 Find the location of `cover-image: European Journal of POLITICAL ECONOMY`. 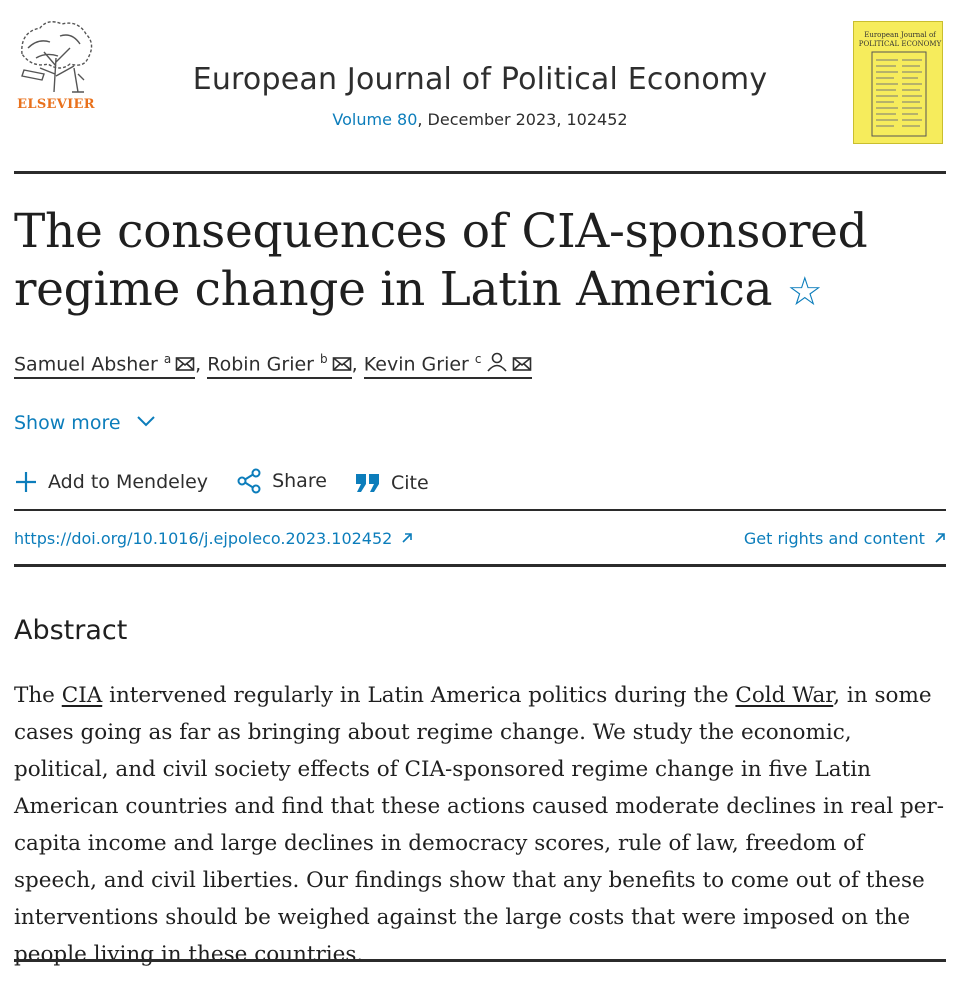

cover-image: European Journal of POLITICAL ECONOMY is located at coordinates (900, 84).